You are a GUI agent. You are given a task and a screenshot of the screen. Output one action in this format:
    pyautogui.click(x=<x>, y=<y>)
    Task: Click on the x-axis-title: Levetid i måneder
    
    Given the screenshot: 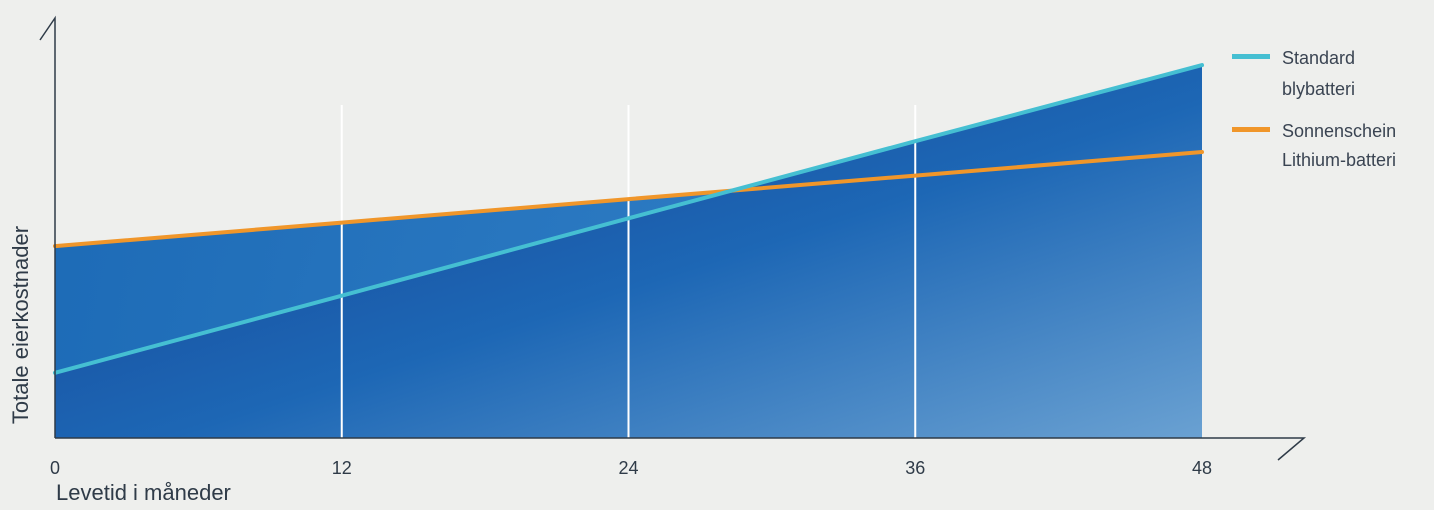 What is the action you would take?
    pyautogui.click(x=143, y=492)
    